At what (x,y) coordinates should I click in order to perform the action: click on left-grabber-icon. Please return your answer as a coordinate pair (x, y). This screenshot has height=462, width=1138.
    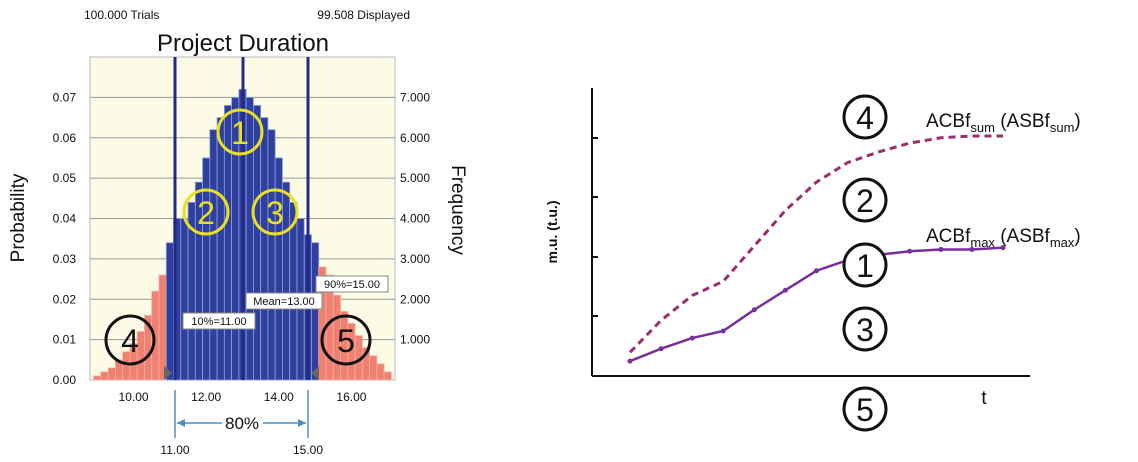
    Looking at the image, I should click on (168, 373).